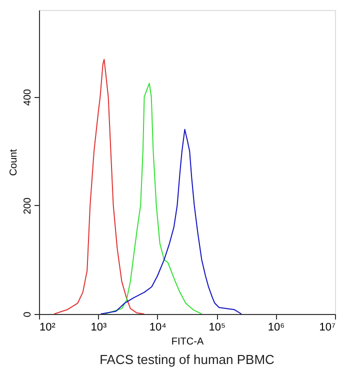  Describe the element at coordinates (28, 97) in the screenshot. I see `y-tick-label: 400` at that location.